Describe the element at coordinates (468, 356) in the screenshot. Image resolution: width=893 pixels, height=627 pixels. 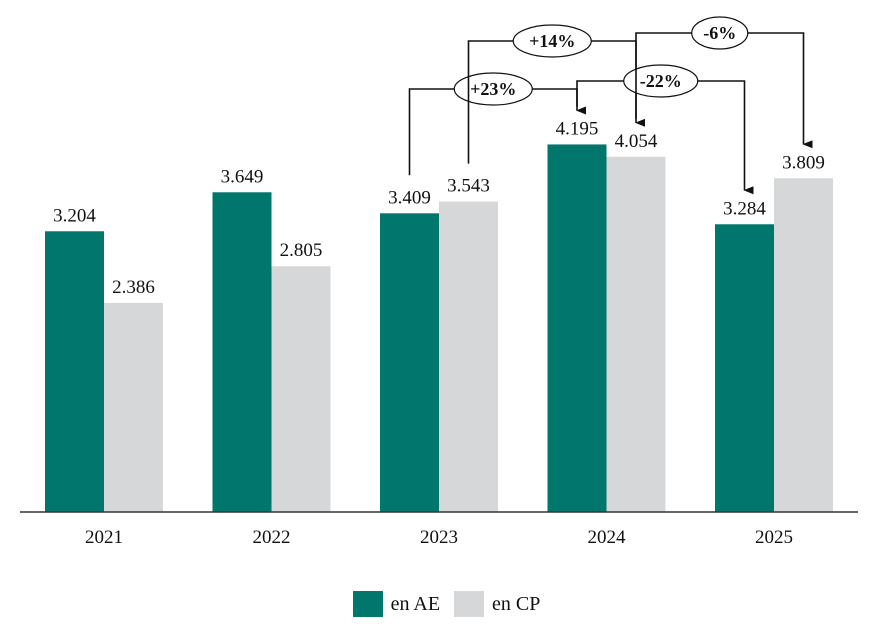
I see `bar-2023-cp` at that location.